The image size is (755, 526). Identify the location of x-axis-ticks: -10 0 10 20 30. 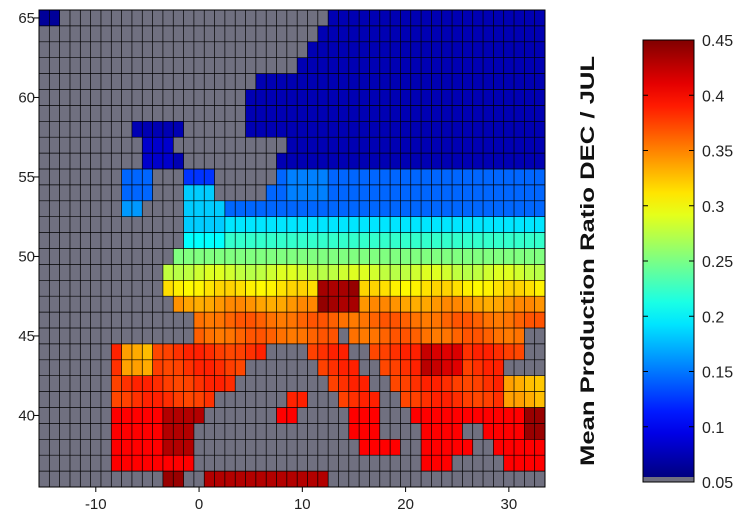
(301, 500).